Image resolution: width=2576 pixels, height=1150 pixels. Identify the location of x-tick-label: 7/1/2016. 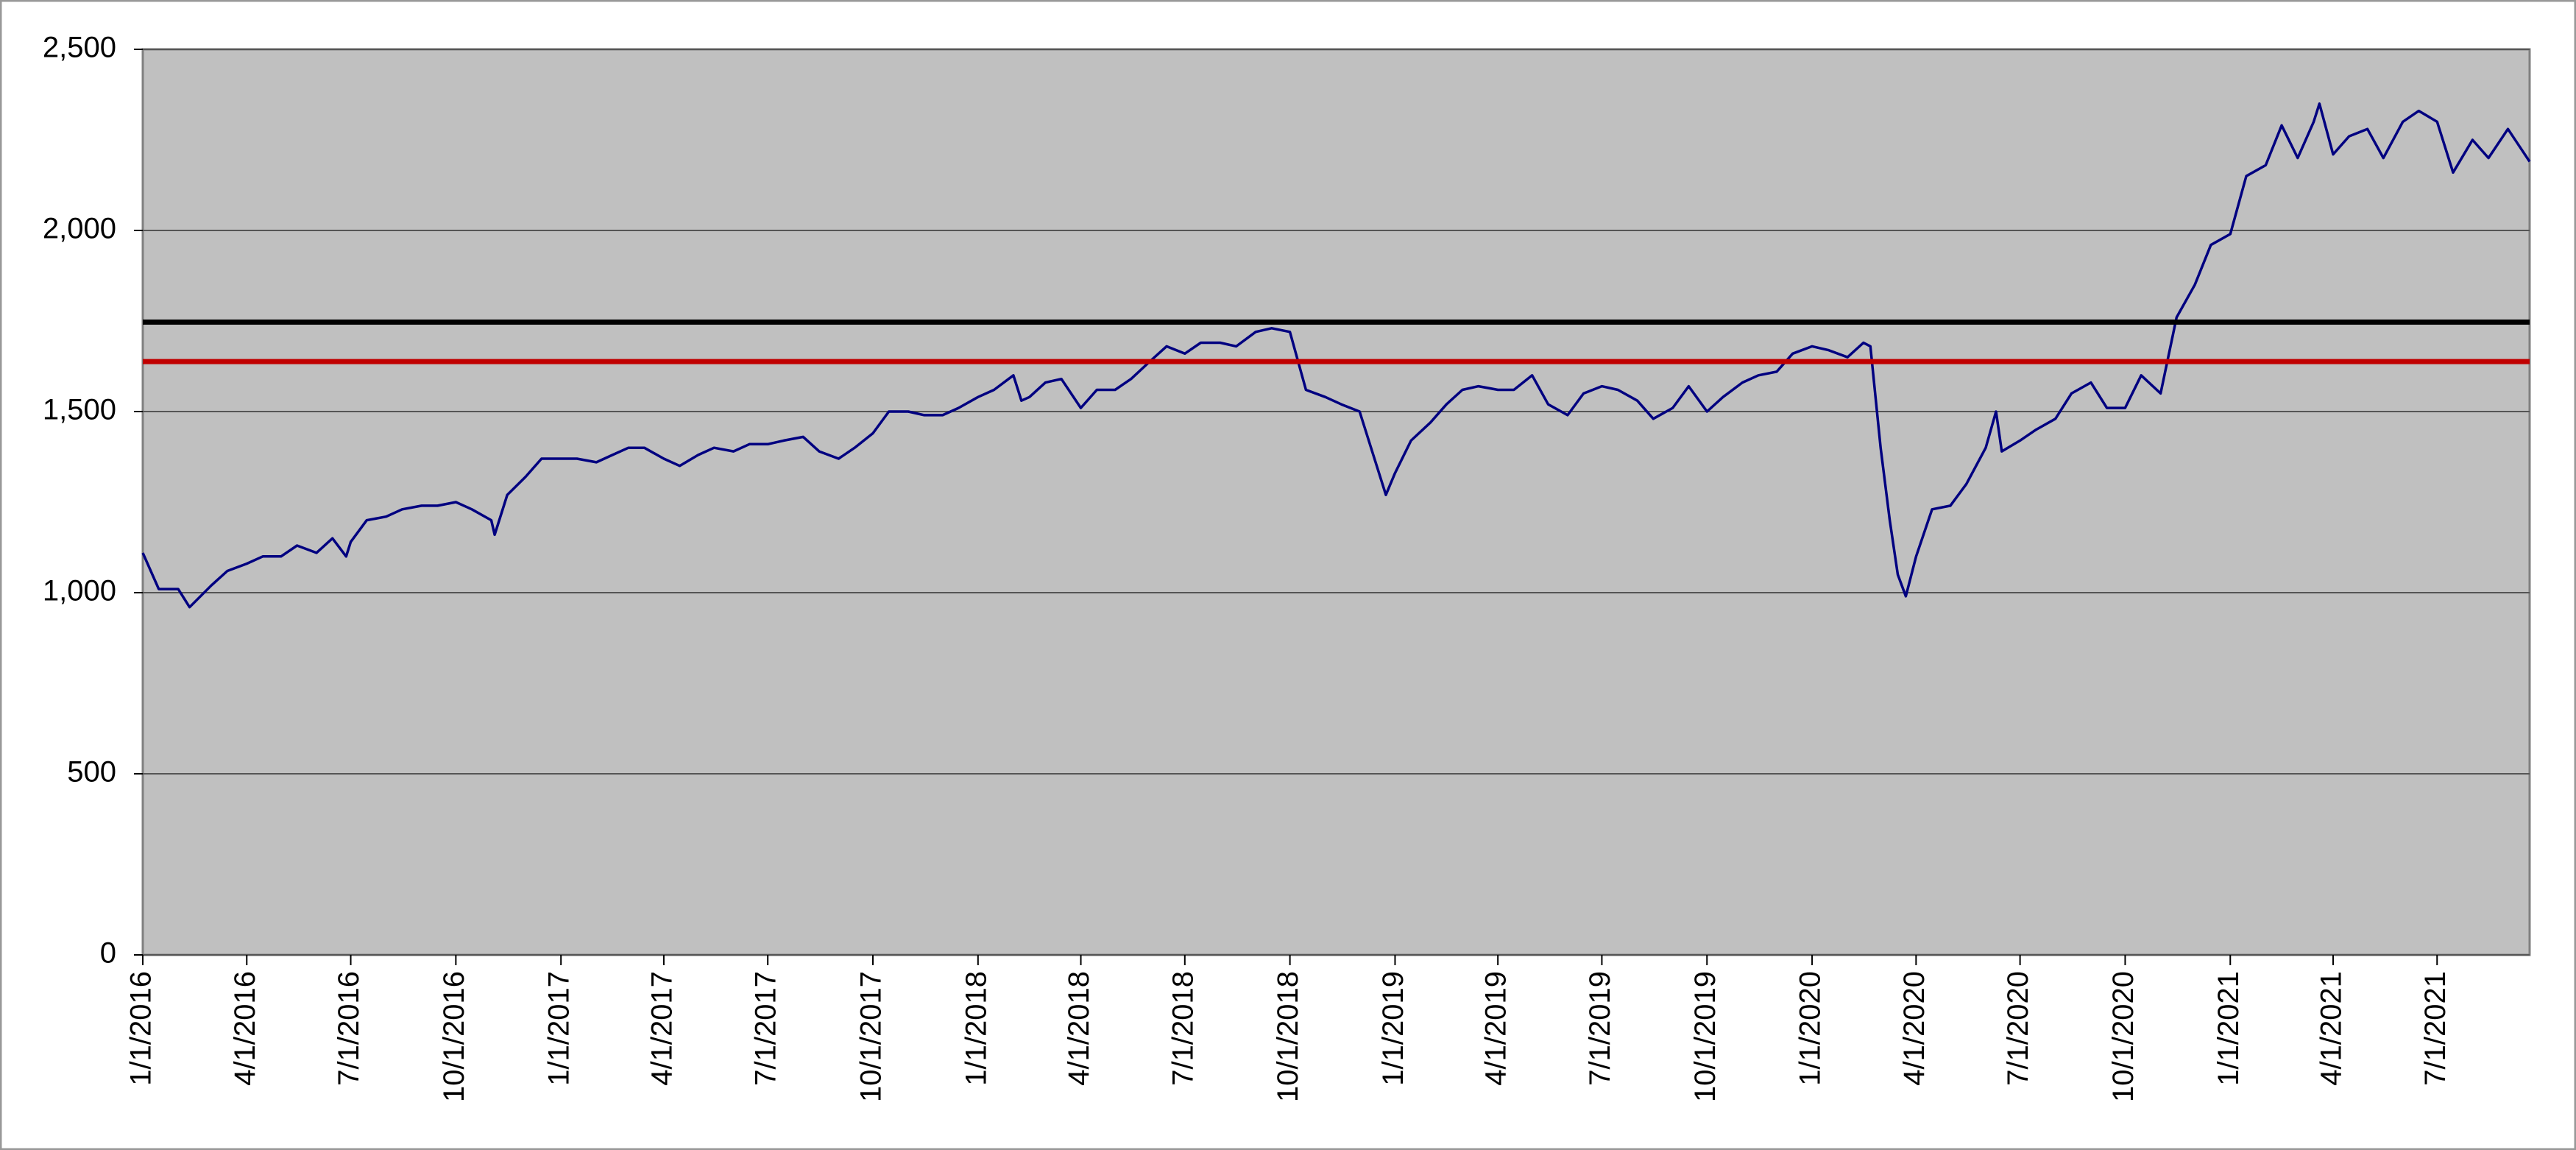
(349, 1028).